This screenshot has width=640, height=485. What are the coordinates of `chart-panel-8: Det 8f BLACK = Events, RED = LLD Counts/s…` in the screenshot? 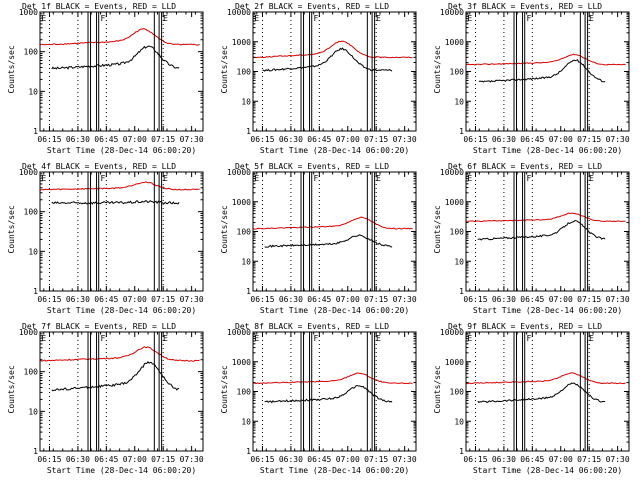 It's located at (318, 398).